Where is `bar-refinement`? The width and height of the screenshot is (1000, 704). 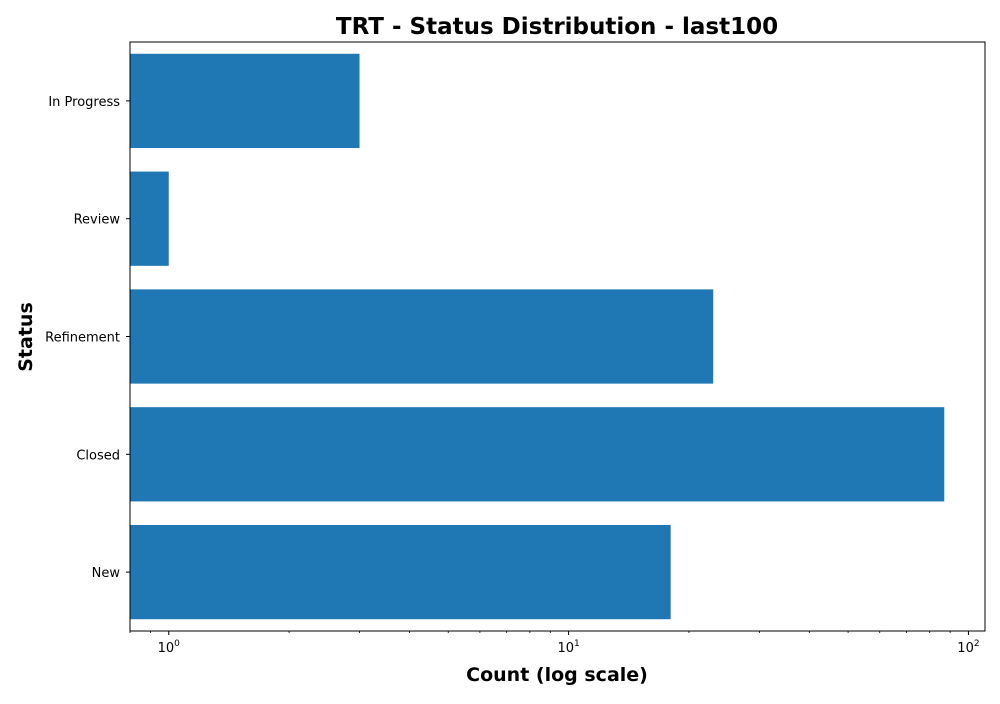
bar-refinement is located at coordinates (422, 336).